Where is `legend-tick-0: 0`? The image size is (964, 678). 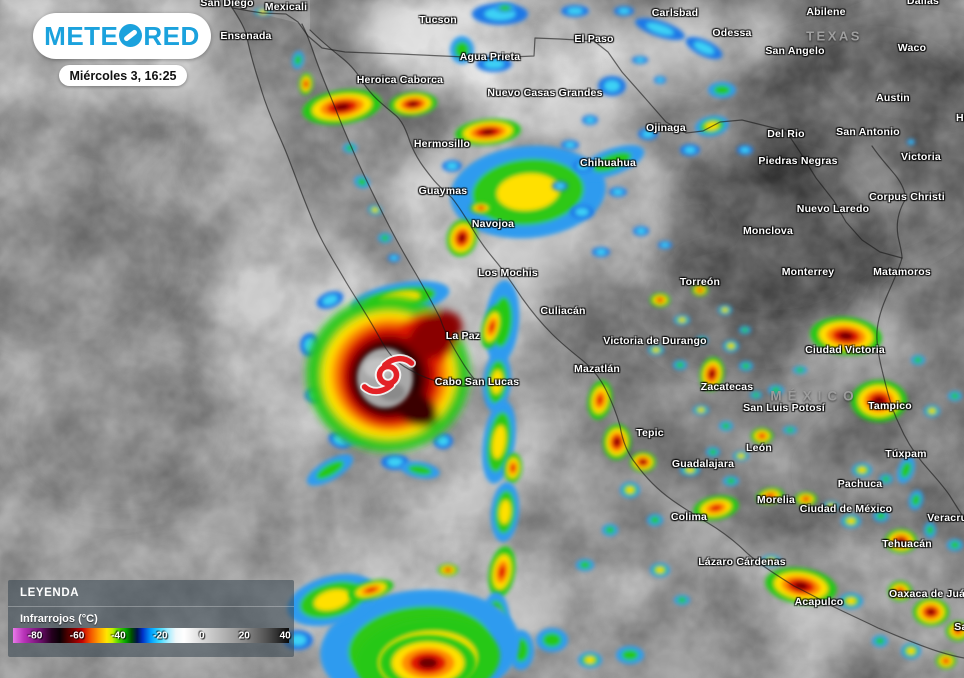
legend-tick-0: 0 is located at coordinates (202, 635).